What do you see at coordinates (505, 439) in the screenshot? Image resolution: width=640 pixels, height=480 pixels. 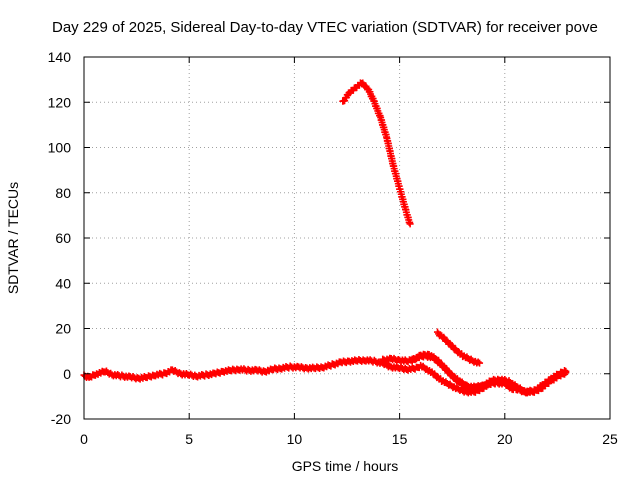 I see `x-tick-label: 20` at bounding box center [505, 439].